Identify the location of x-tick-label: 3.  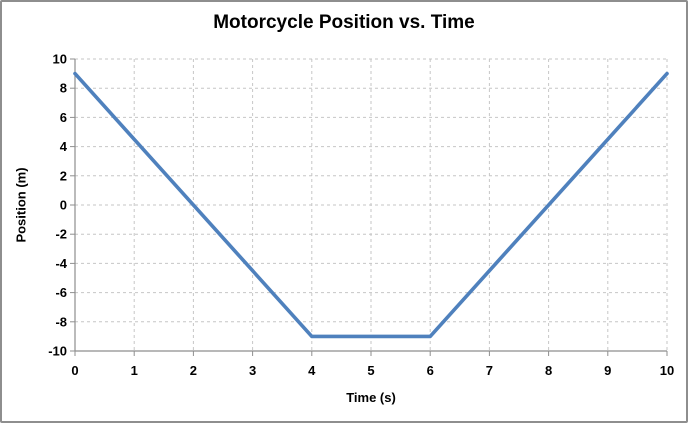
(252, 370).